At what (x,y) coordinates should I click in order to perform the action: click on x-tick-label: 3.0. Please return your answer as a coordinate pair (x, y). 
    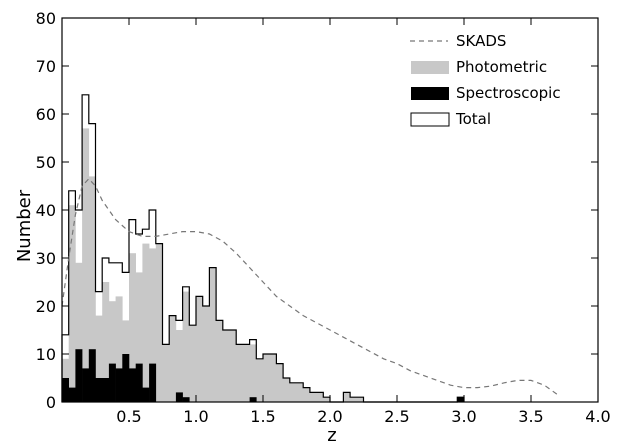
    Looking at the image, I should click on (463, 416).